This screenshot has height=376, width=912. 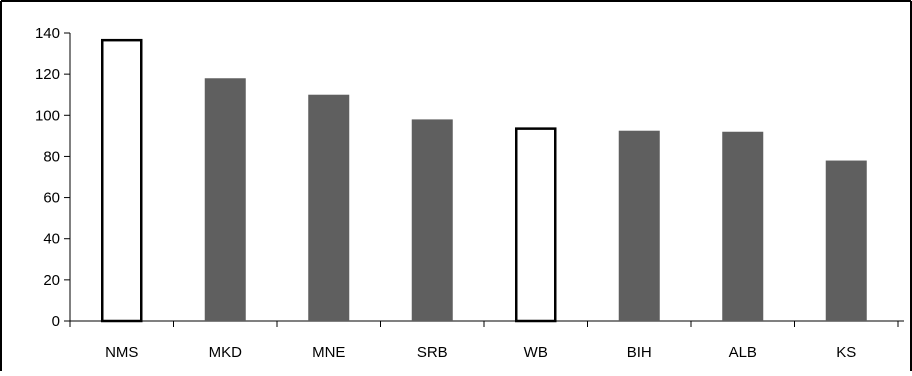 I want to click on bar-ks, so click(x=846, y=240).